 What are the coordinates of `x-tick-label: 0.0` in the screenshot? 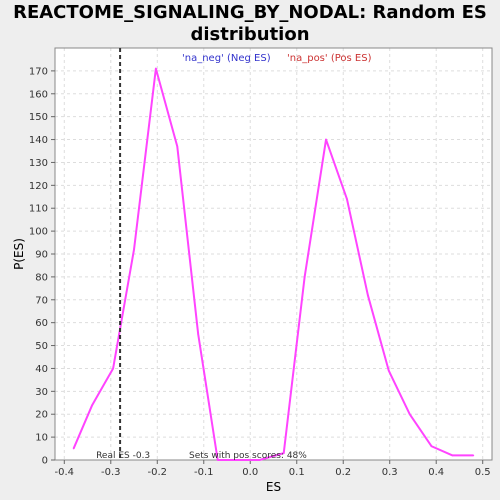 It's located at (250, 472).